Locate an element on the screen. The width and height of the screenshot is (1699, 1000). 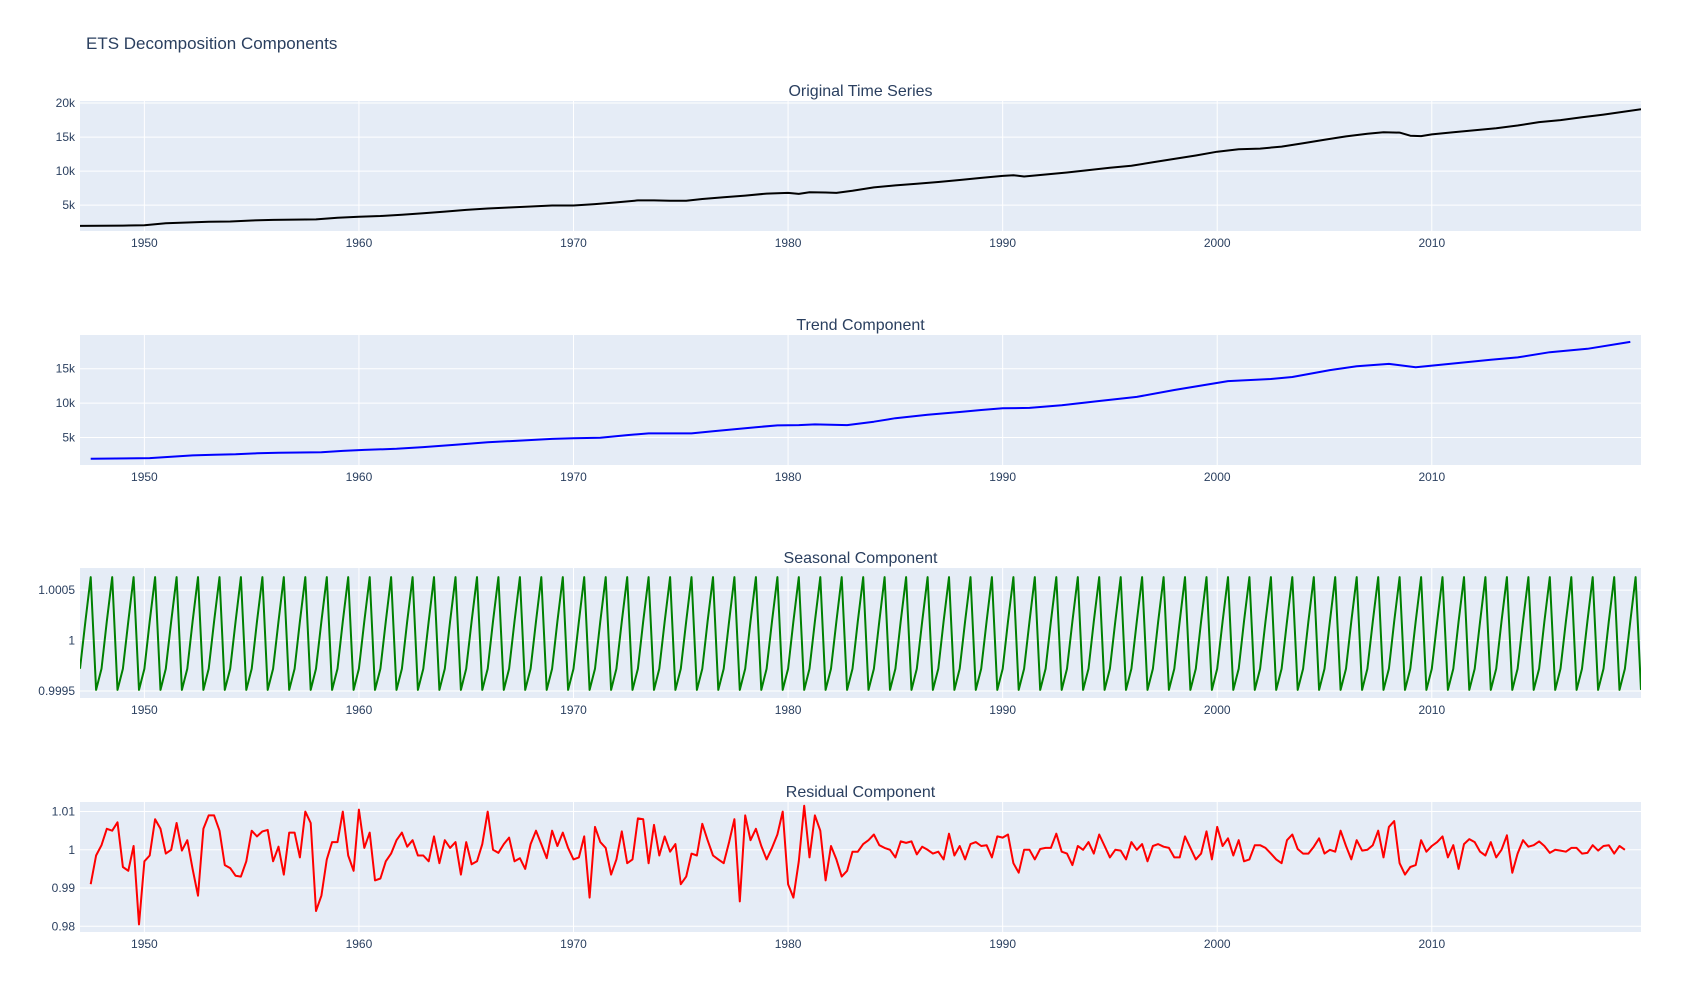
original-title: Original Time Series is located at coordinates (860, 91).